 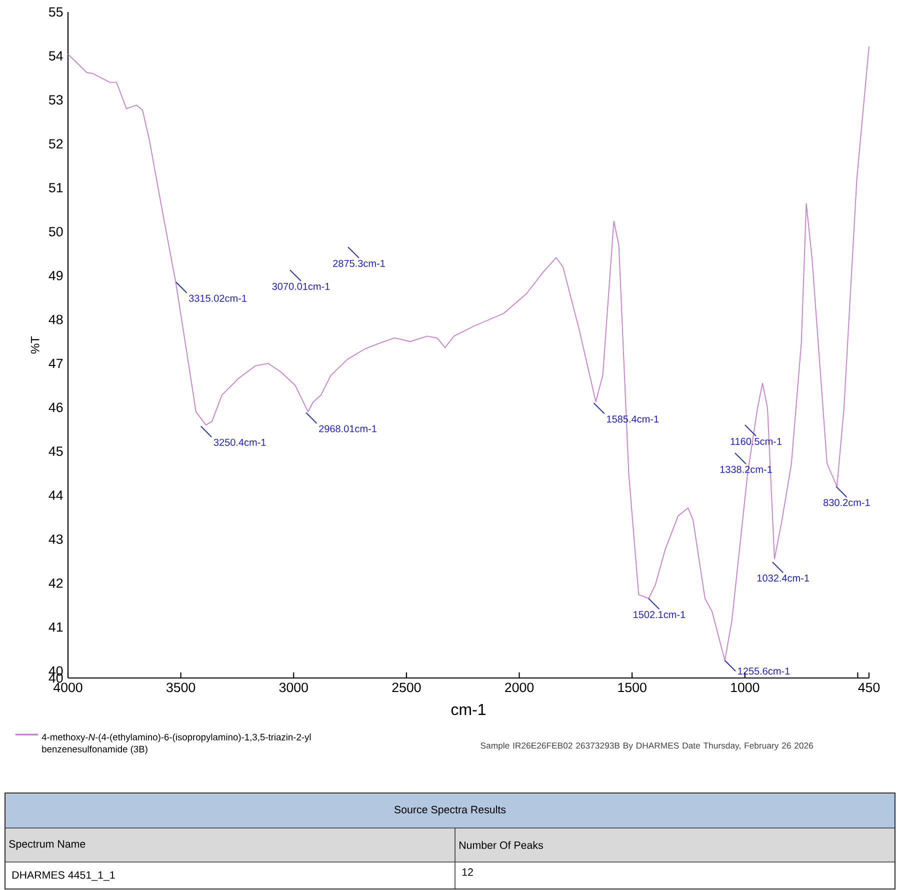 What do you see at coordinates (55, 407) in the screenshot?
I see `y-tick-label: 46` at bounding box center [55, 407].